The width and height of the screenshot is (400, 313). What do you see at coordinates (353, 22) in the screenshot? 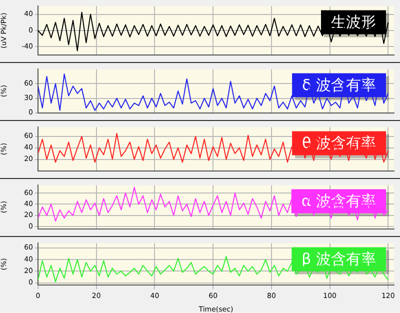
I see `series-label: 生波形` at bounding box center [353, 22].